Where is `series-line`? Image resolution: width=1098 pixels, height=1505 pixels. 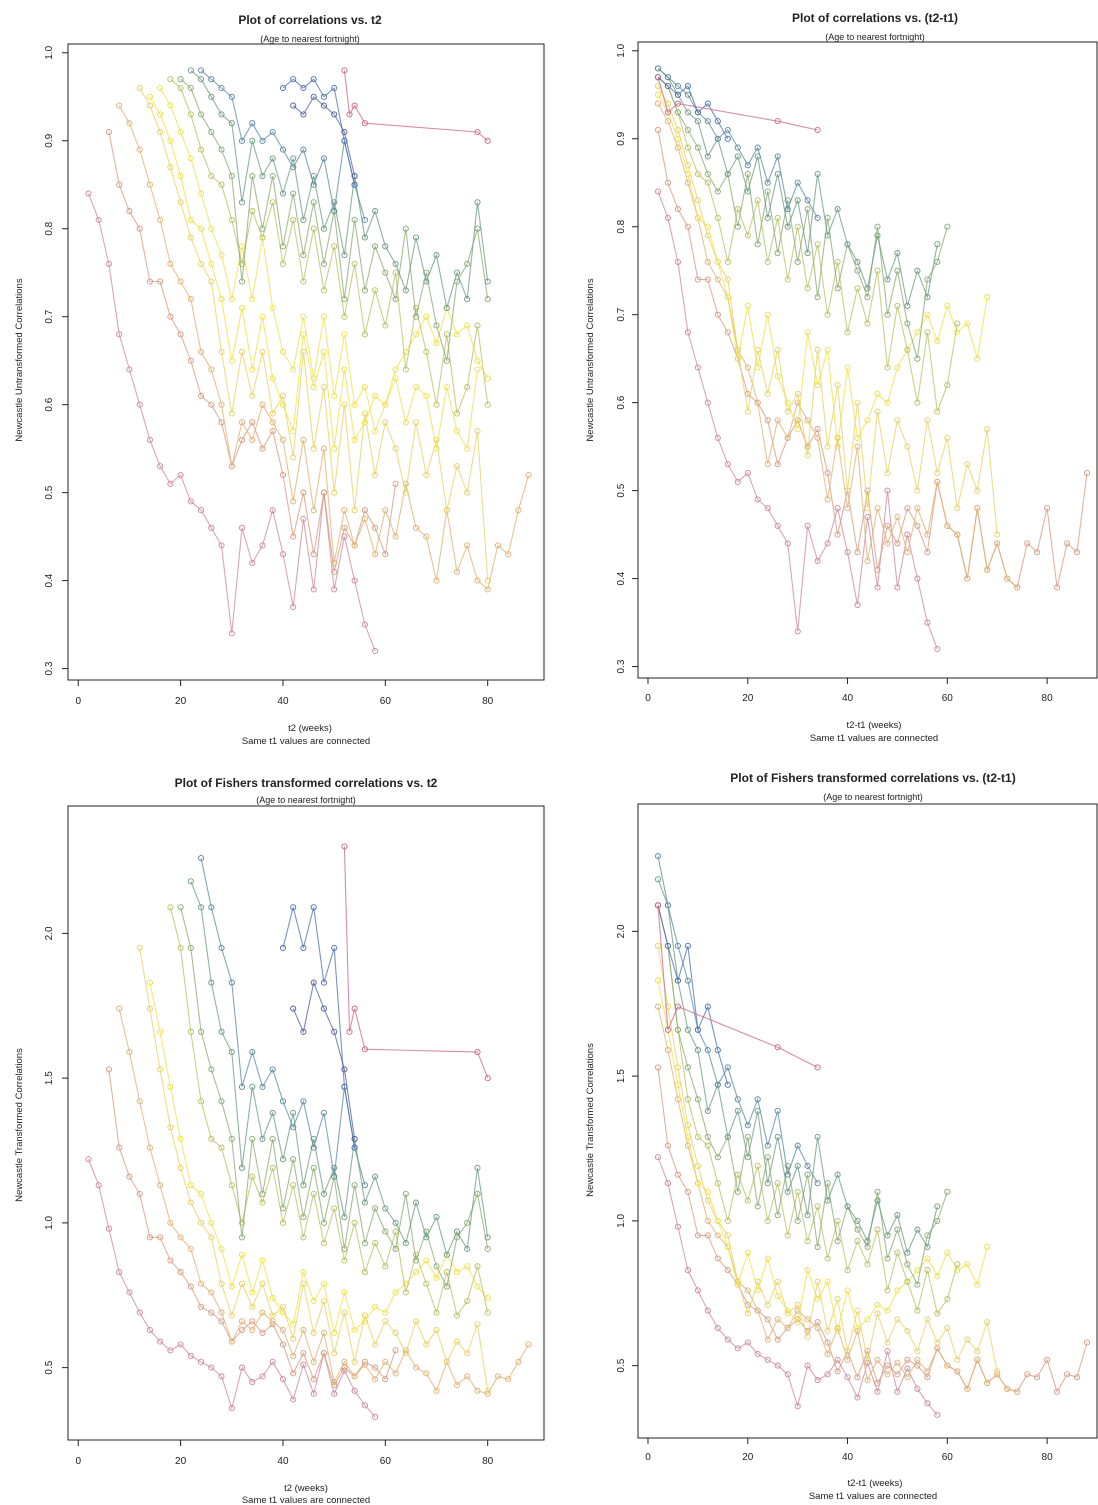 series-line is located at coordinates (827, 1158).